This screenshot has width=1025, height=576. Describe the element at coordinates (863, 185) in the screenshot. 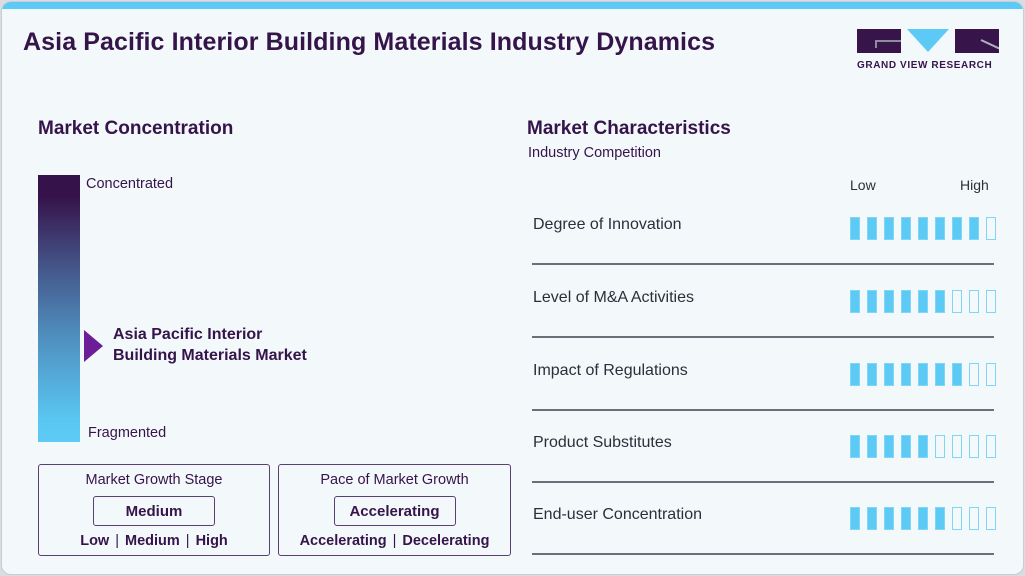

I see `scale-low-label: Low` at that location.